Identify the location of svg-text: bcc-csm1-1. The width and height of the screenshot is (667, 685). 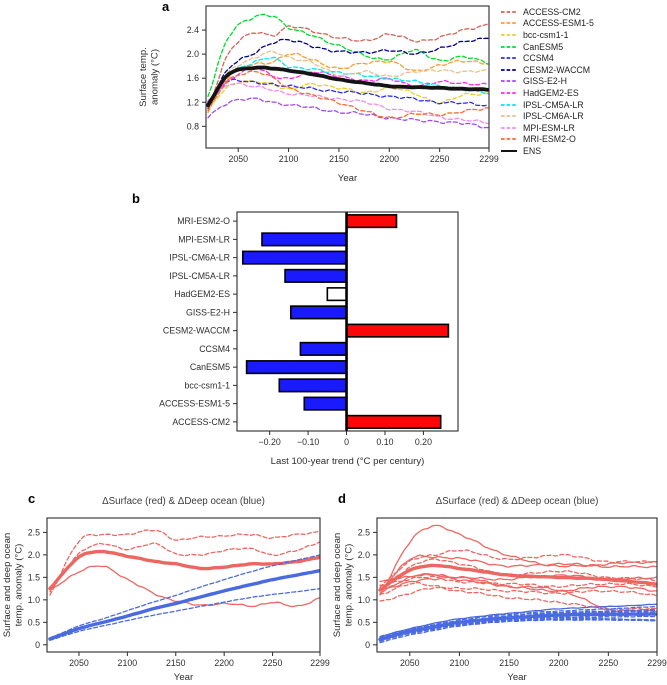
(208, 385).